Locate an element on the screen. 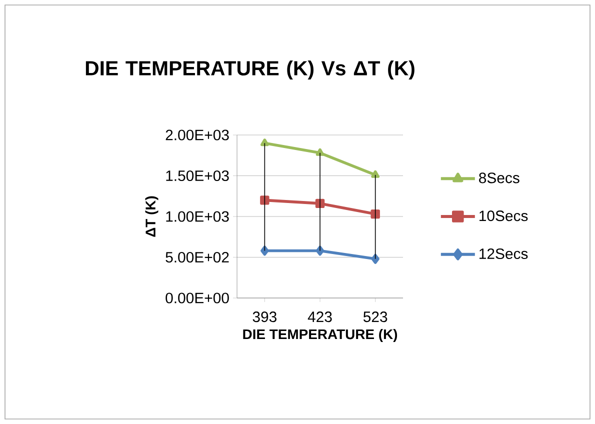 The height and width of the screenshot is (424, 595). y-tick-label: 1.00E+03 is located at coordinates (197, 216).